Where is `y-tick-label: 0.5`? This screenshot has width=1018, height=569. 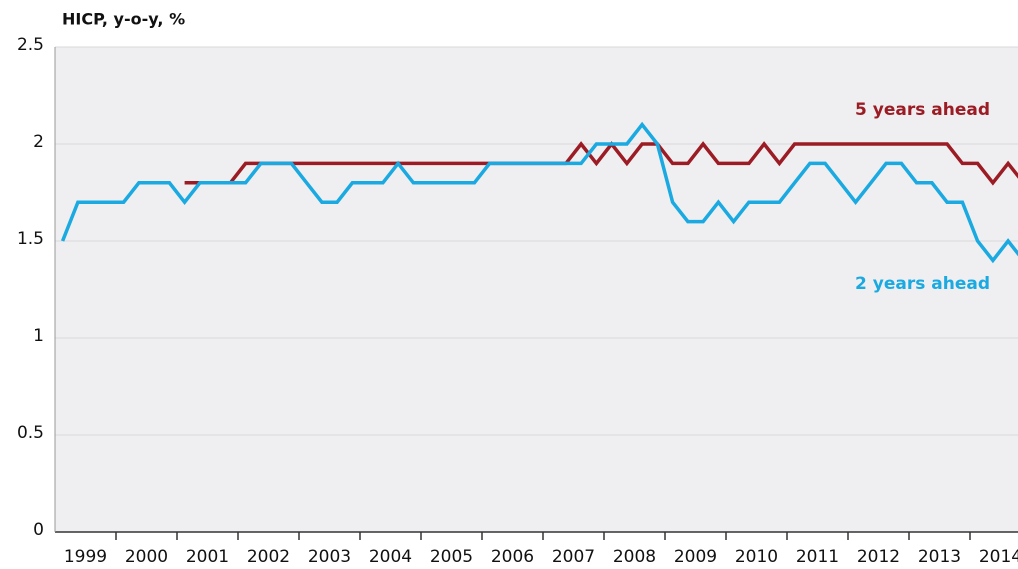 y-tick-label: 0.5 is located at coordinates (30, 433).